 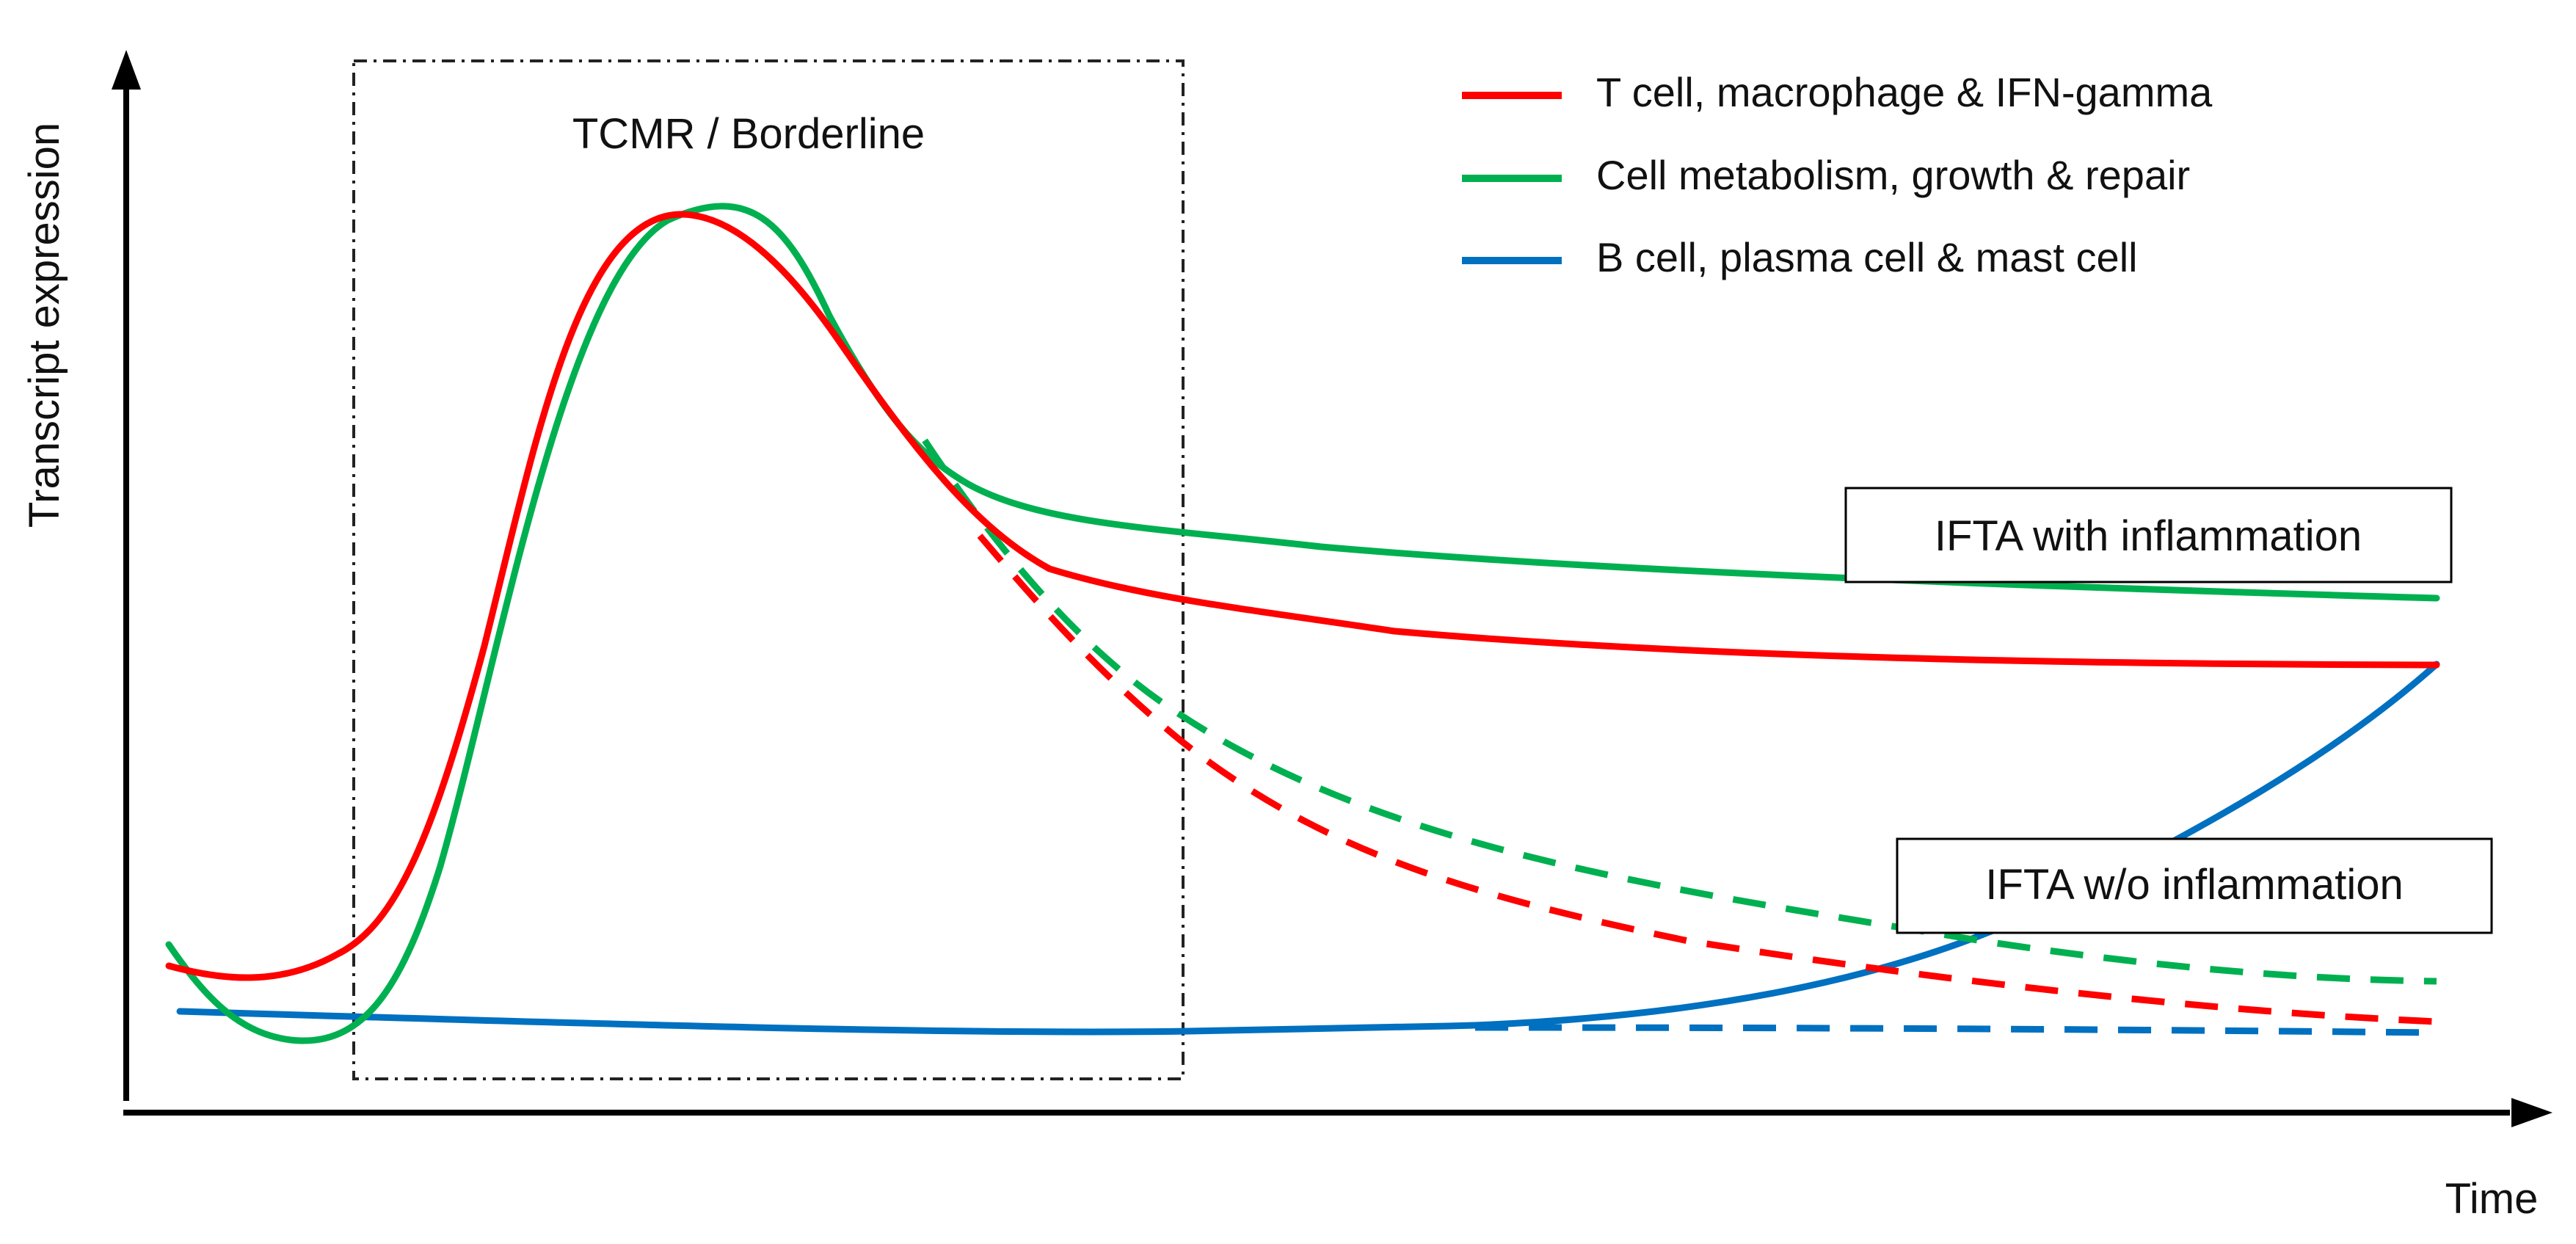 What do you see at coordinates (827, 1022) in the screenshot?
I see `b-cell-curve-baseline` at bounding box center [827, 1022].